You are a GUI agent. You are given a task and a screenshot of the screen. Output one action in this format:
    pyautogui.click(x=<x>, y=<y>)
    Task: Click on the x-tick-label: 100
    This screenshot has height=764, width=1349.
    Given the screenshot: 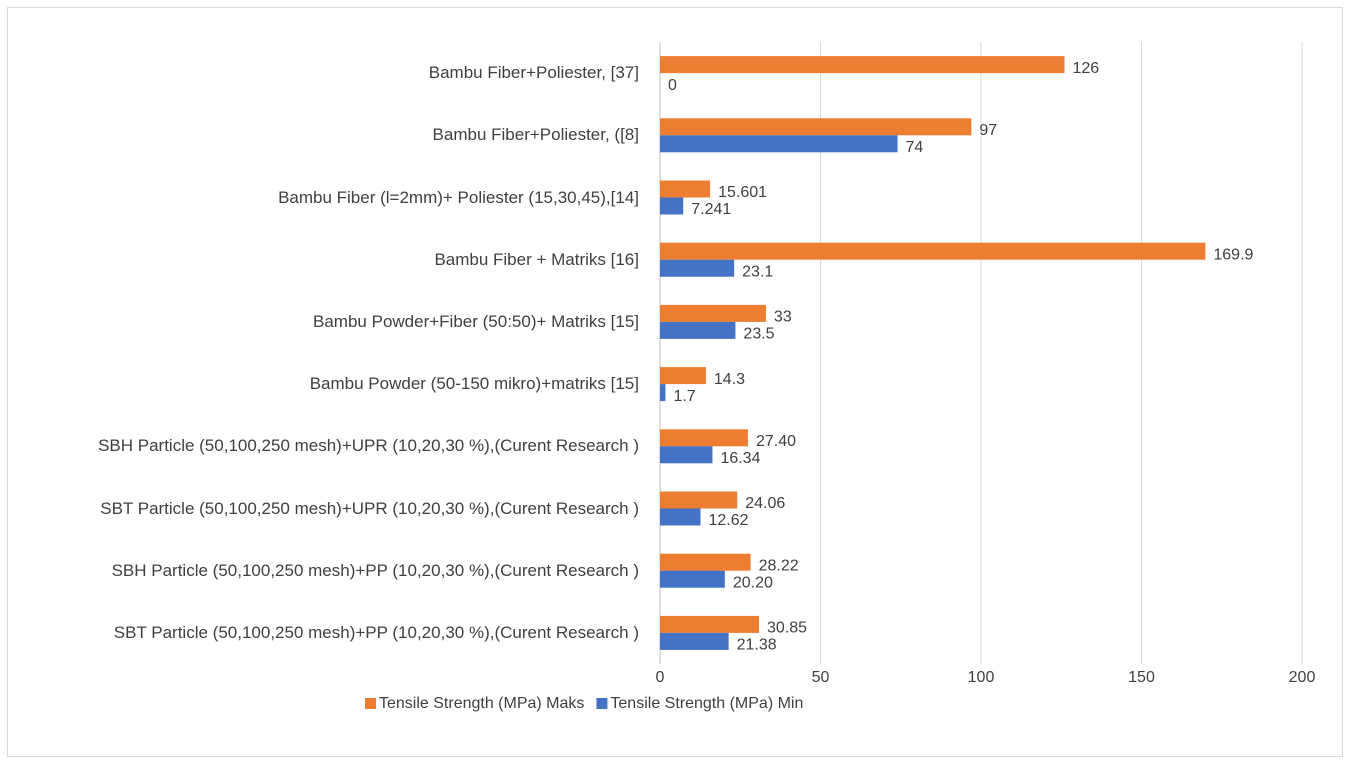 What is the action you would take?
    pyautogui.click(x=981, y=677)
    